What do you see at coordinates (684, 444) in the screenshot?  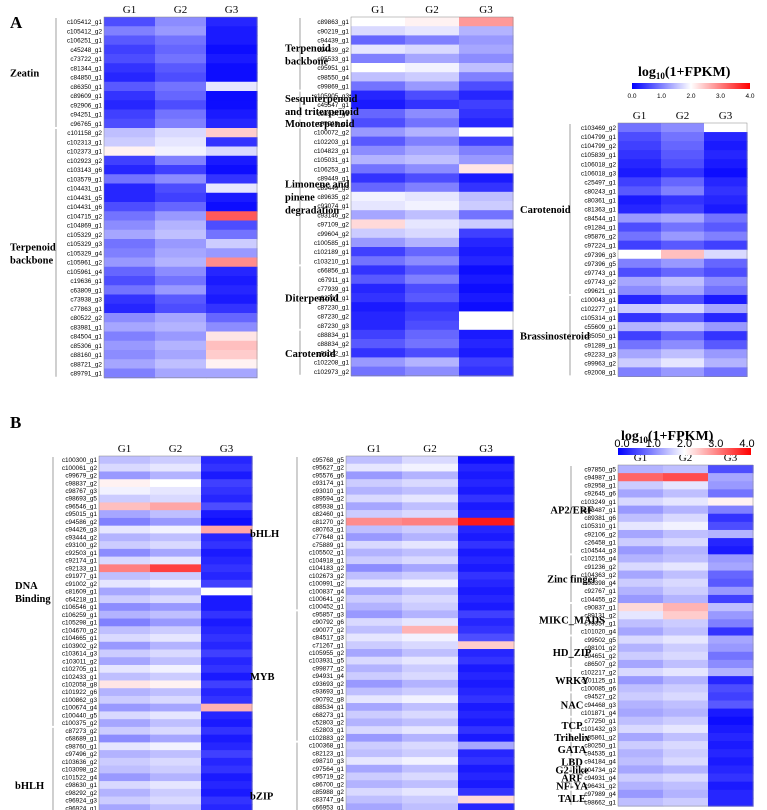 I see `color-scale-tick: 2.0` at bounding box center [684, 444].